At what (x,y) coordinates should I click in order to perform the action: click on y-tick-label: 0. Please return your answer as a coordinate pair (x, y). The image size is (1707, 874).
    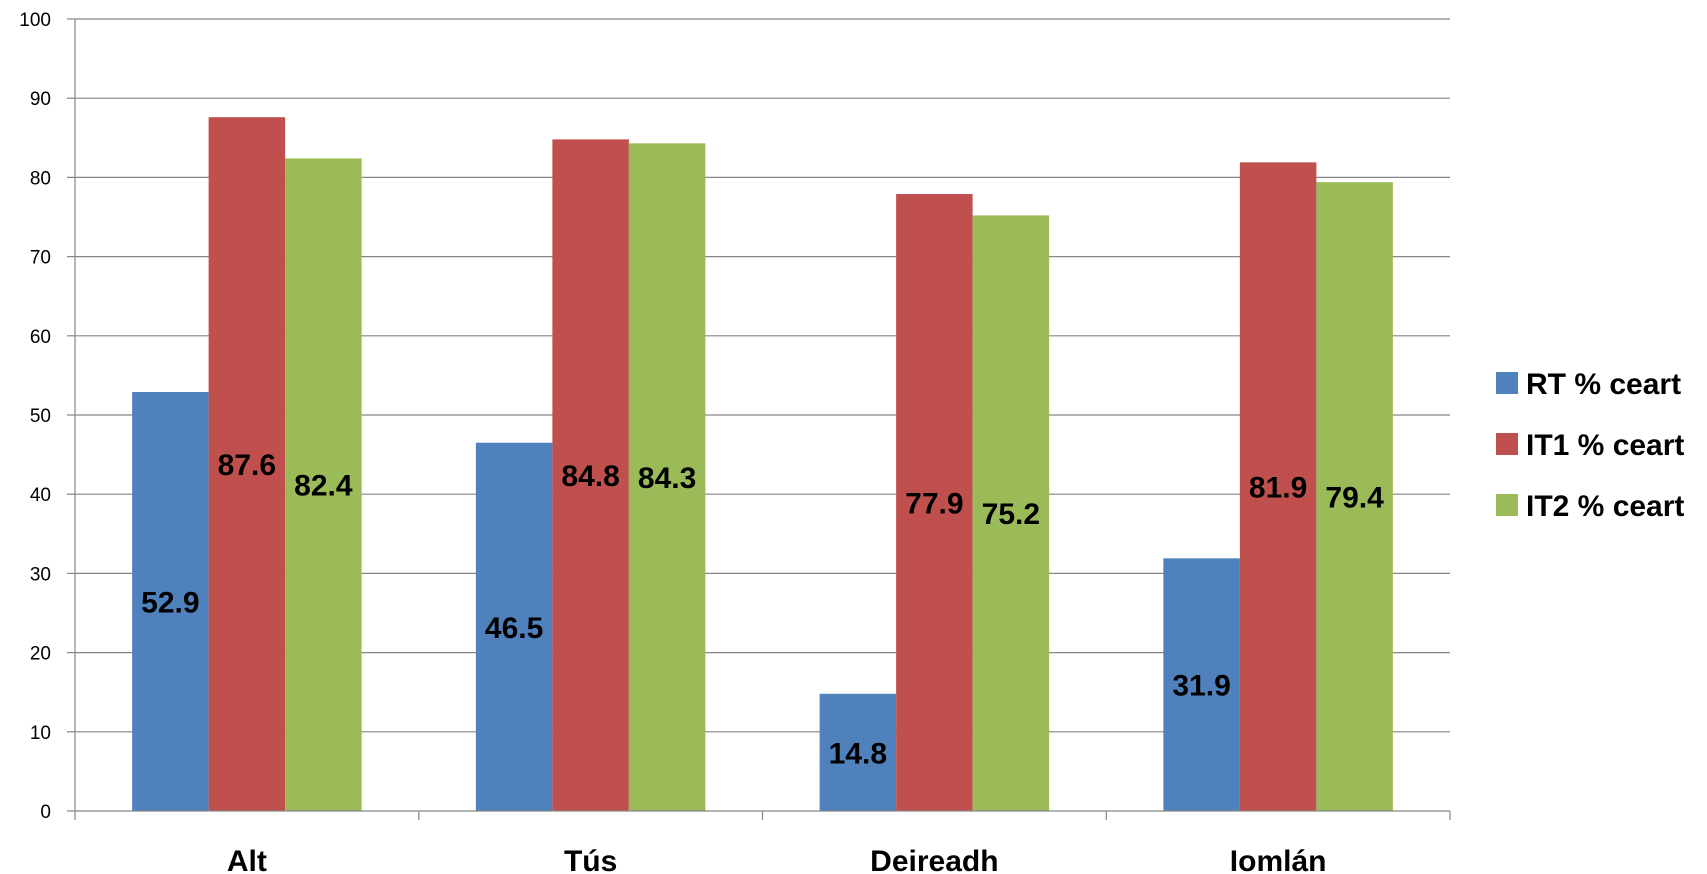
    Looking at the image, I should click on (45, 812).